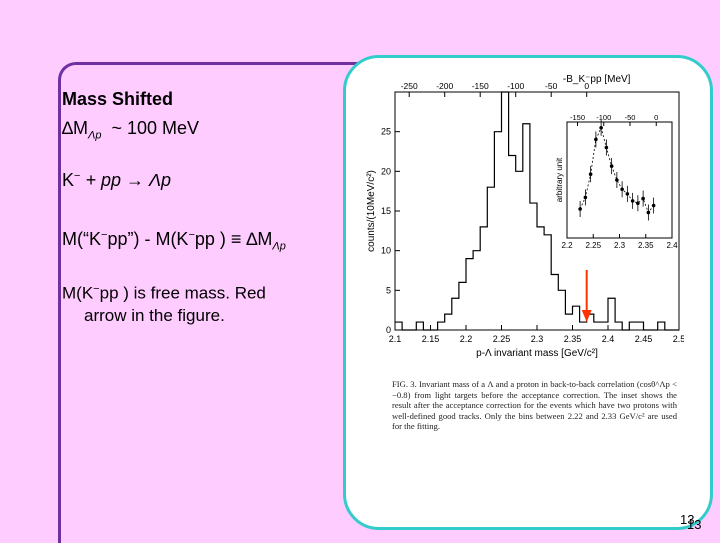  I want to click on x-tick-label: 2.35, so click(573, 339).